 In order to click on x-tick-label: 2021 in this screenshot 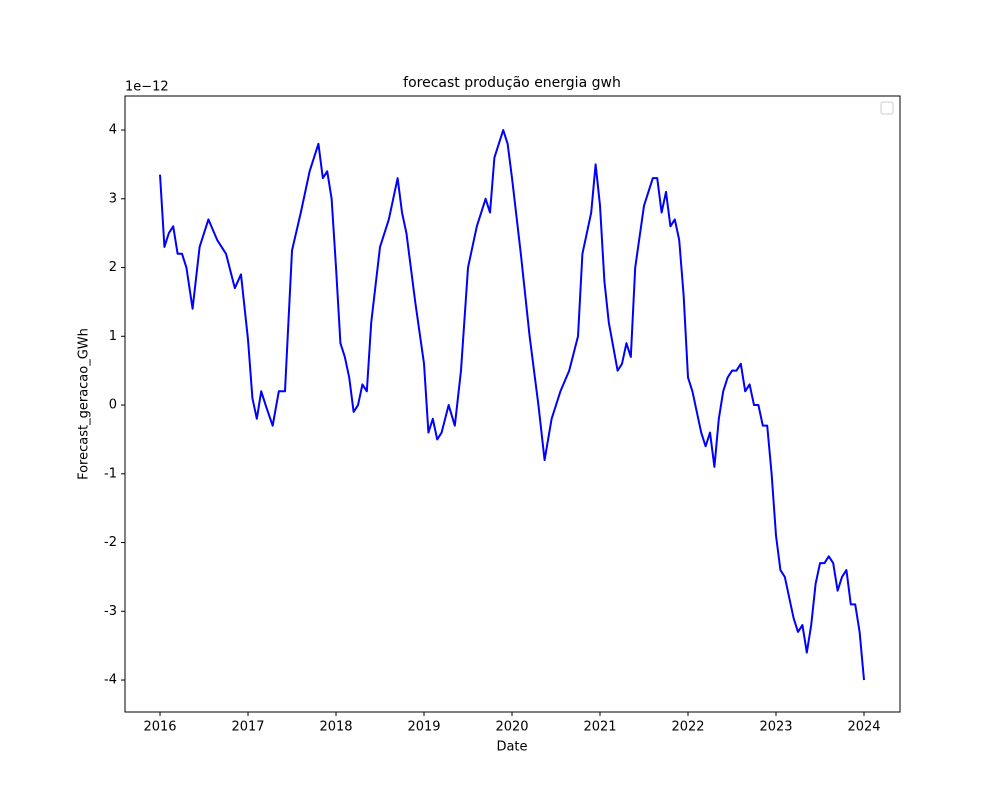, I will do `click(599, 727)`.